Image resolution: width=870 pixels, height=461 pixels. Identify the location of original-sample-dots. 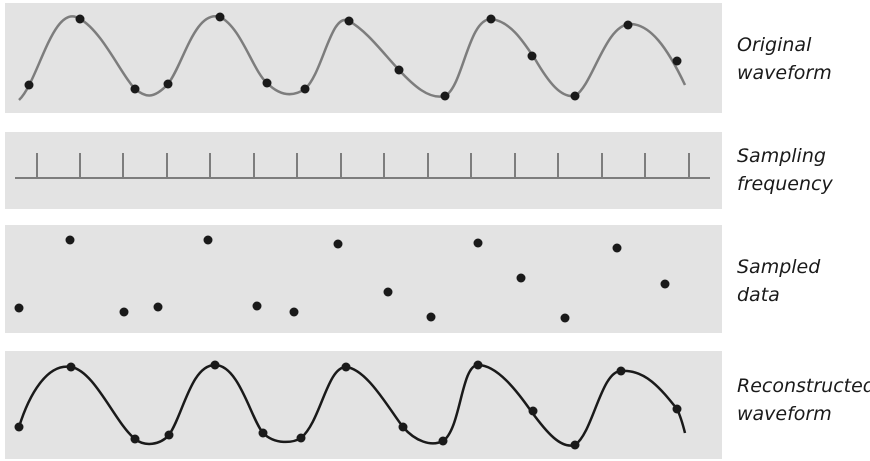
(353, 56).